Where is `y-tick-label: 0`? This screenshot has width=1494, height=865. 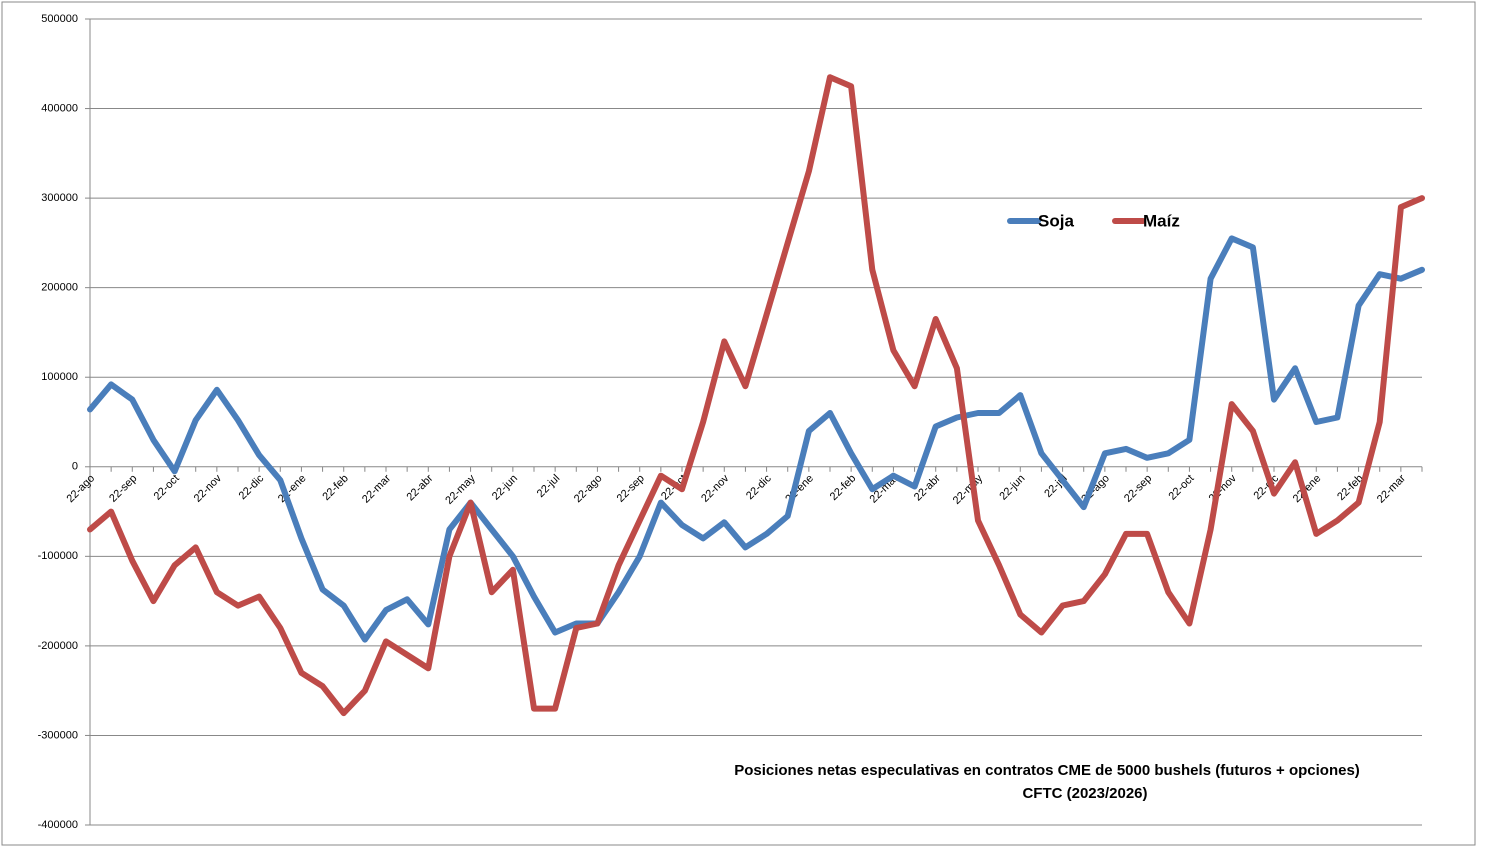 y-tick-label: 0 is located at coordinates (75, 467).